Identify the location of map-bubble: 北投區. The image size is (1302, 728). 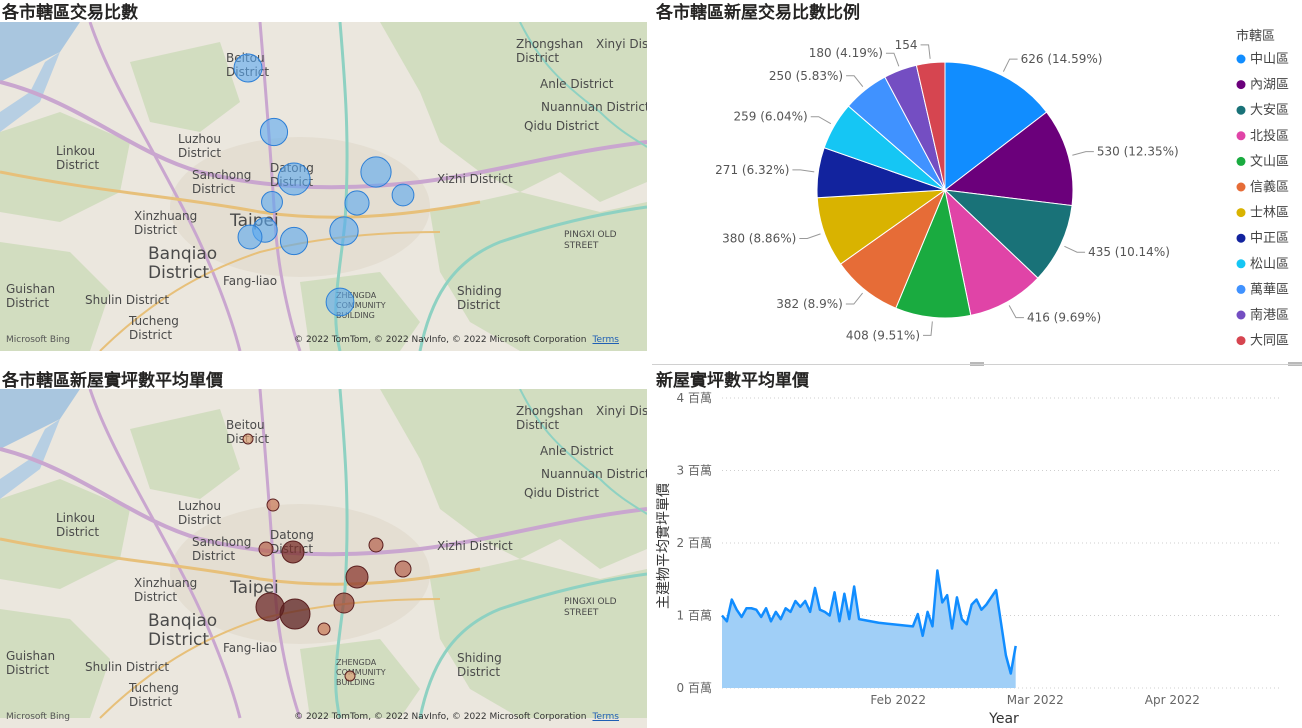
(248, 68).